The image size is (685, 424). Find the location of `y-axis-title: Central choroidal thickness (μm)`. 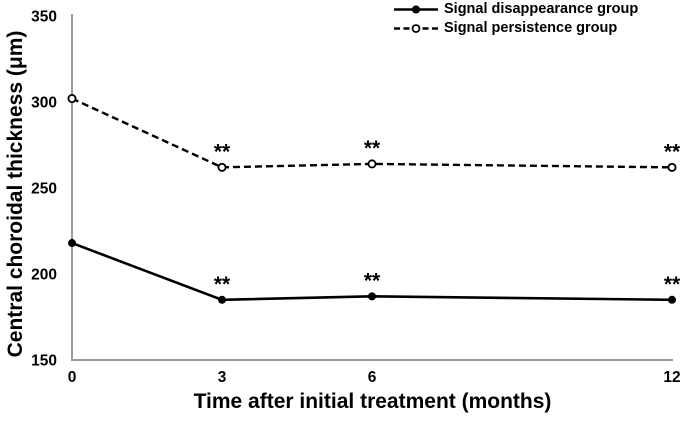

y-axis-title: Central choroidal thickness (μm) is located at coordinates (15, 194).